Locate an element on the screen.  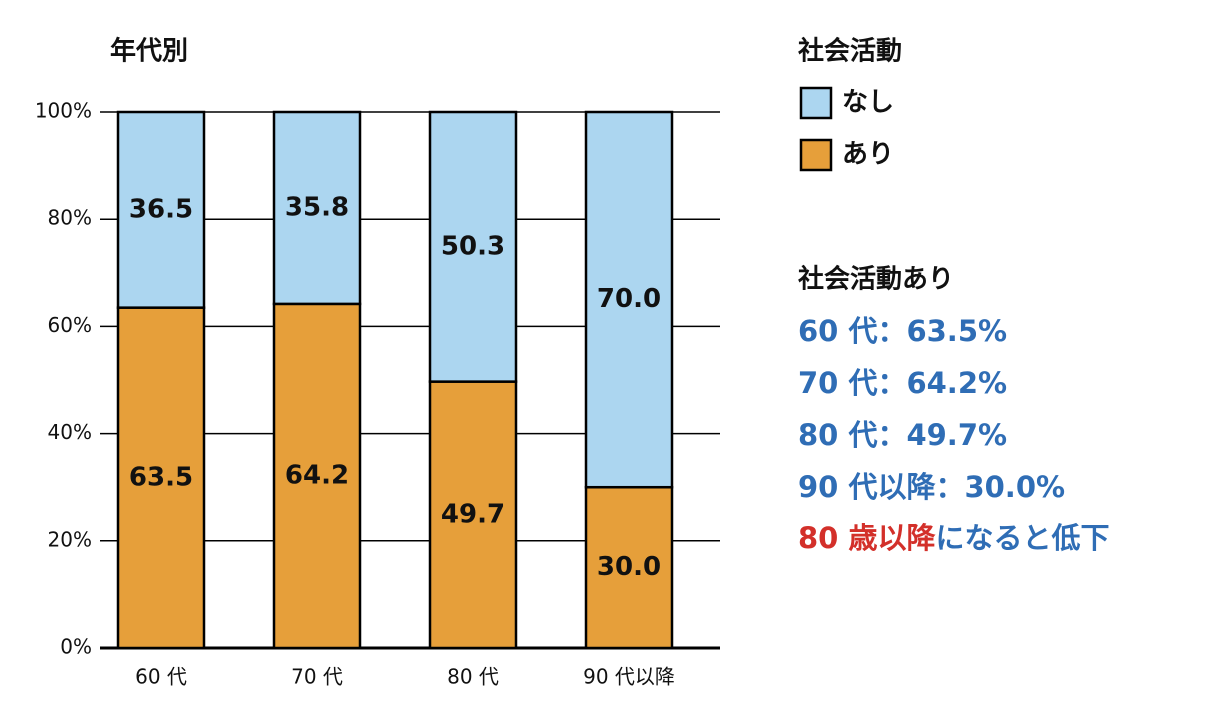
x-tick-label: 60 代 is located at coordinates (161, 677).